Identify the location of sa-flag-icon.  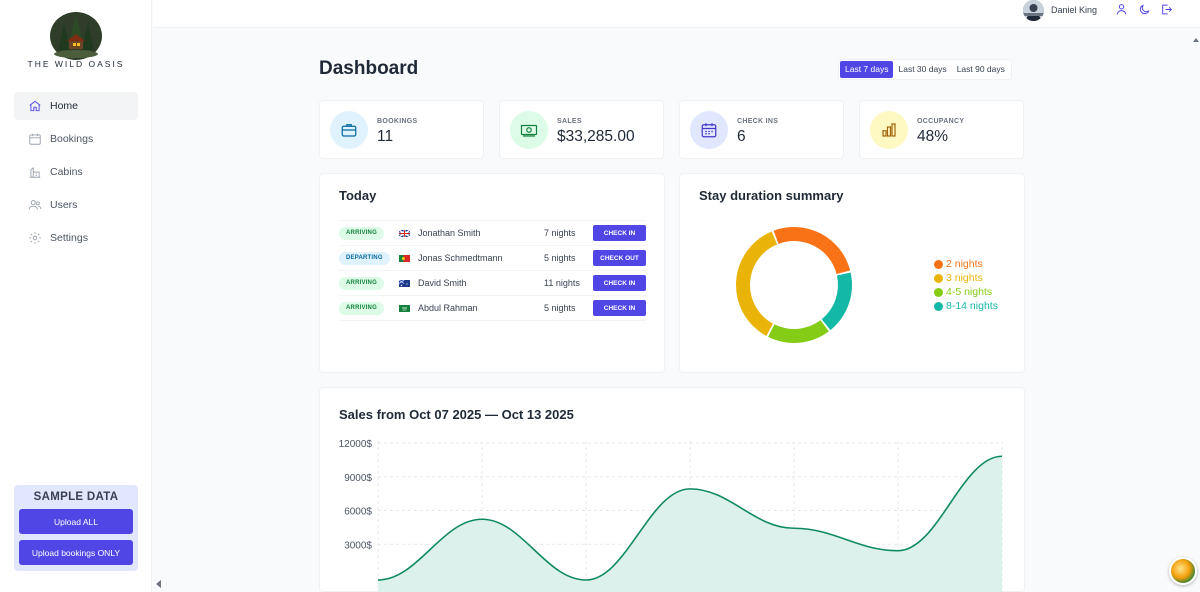
(404, 308).